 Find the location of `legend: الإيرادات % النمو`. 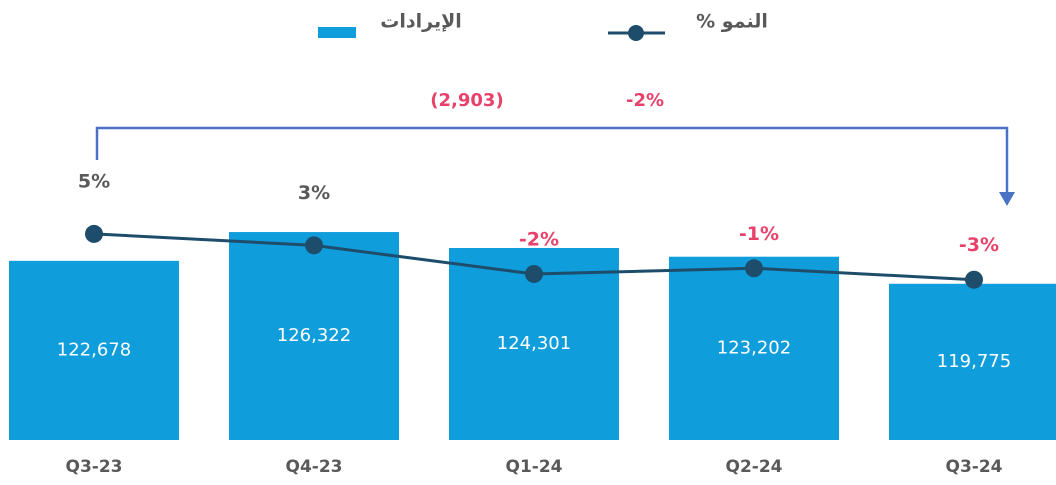

legend: الإيرادات % النمو is located at coordinates (543, 26).